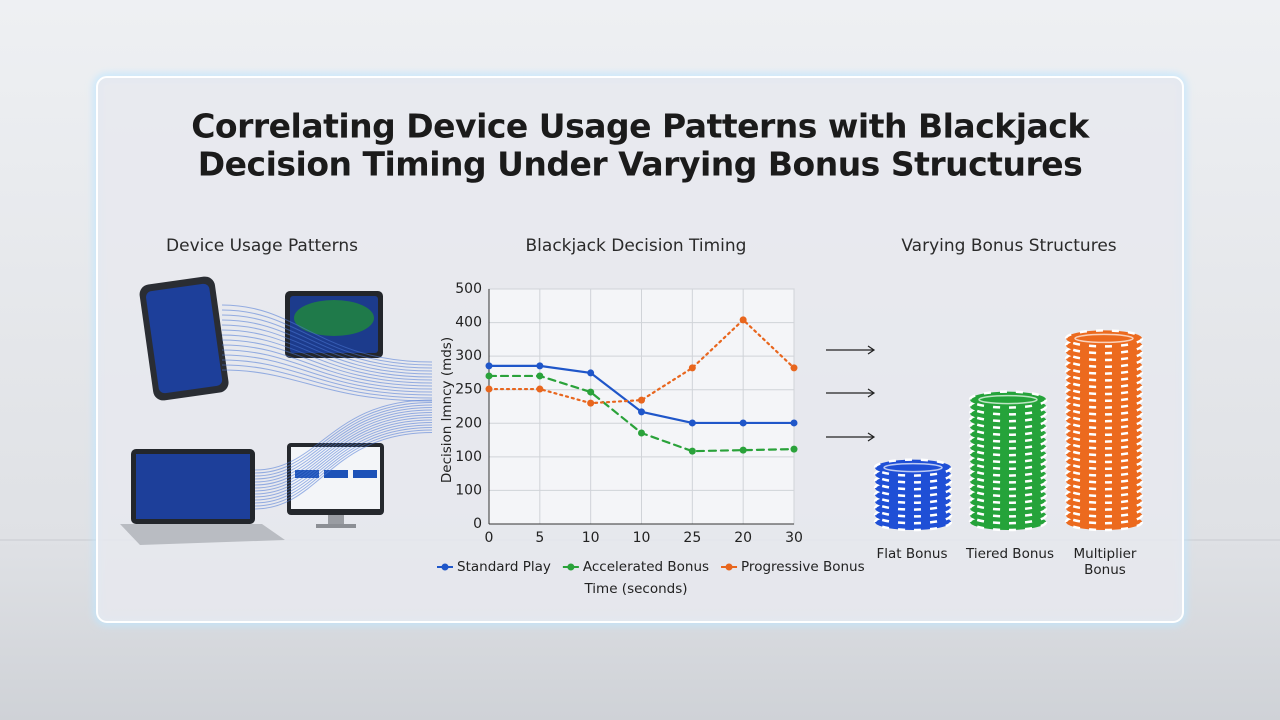 Image resolution: width=1280 pixels, height=720 pixels. I want to click on devices, so click(252, 410).